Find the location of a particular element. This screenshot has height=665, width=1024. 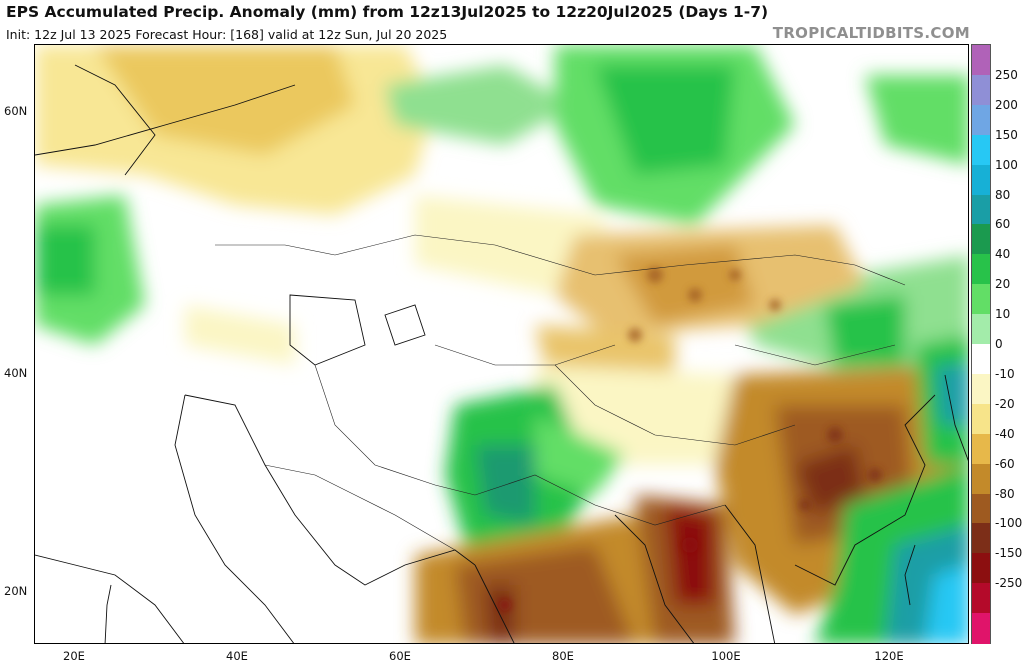

site-credit: TROPICALTIDBITS.COM is located at coordinates (871, 33).